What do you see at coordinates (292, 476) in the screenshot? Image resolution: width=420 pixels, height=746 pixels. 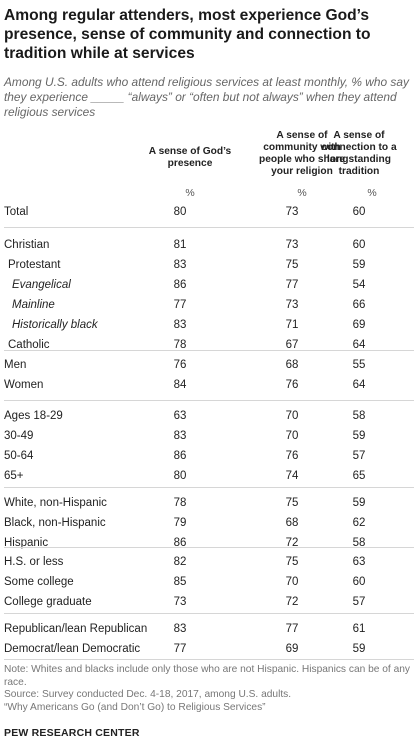 I see `row-value: 74` at bounding box center [292, 476].